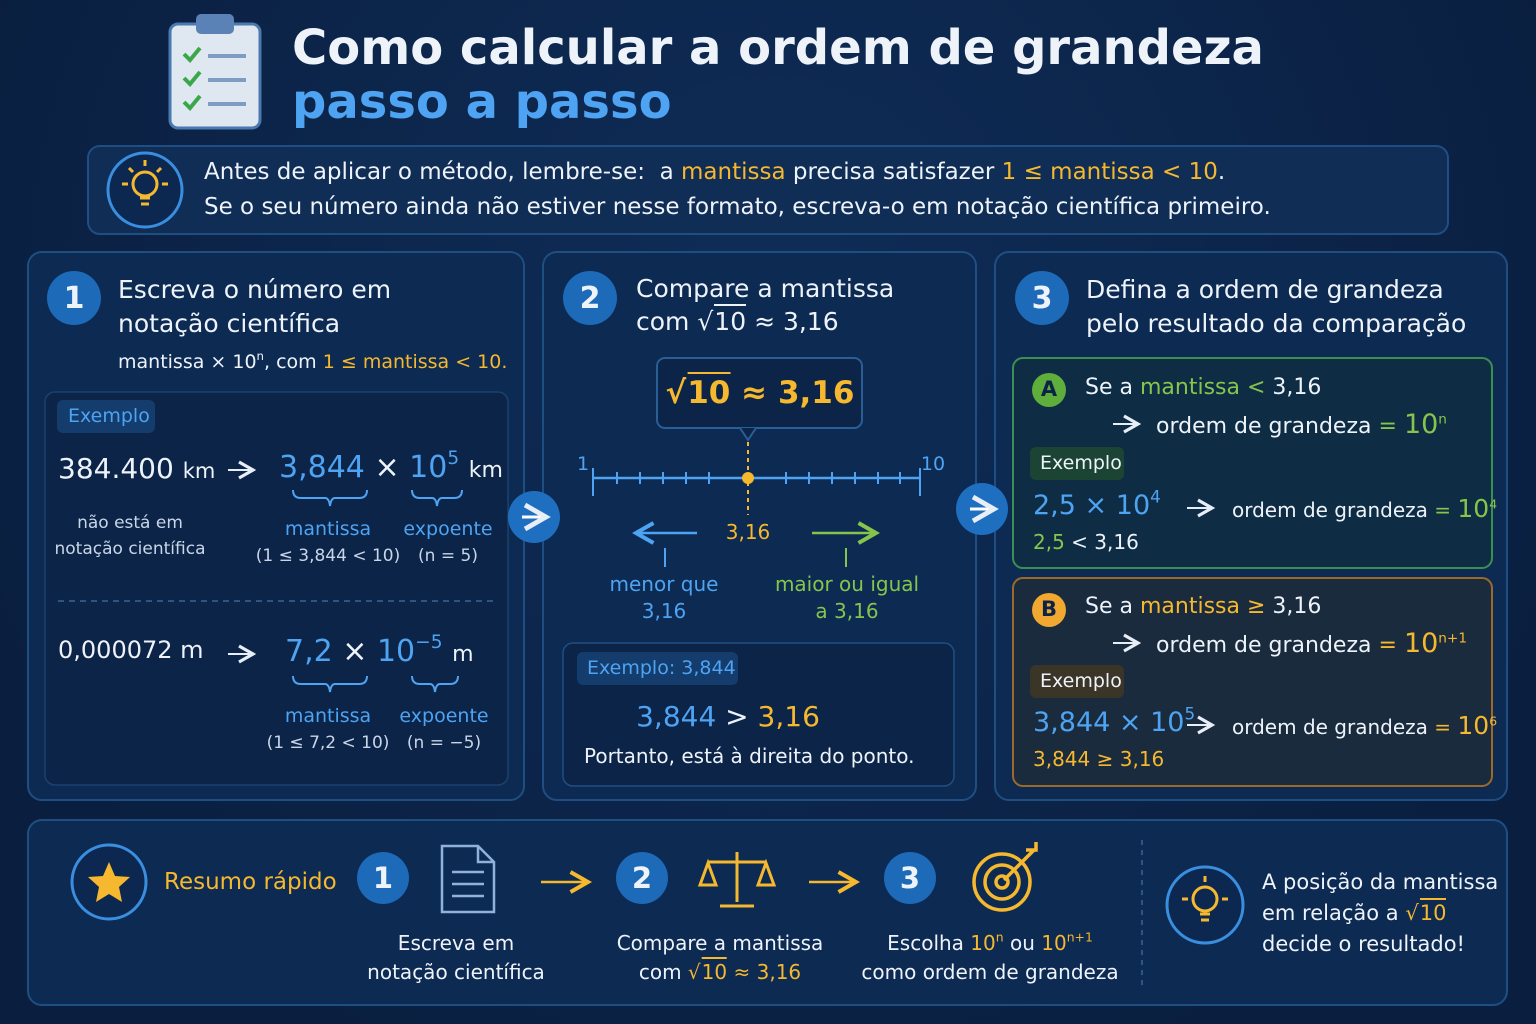  I want to click on caption-exp1: n, so click(999, 937).